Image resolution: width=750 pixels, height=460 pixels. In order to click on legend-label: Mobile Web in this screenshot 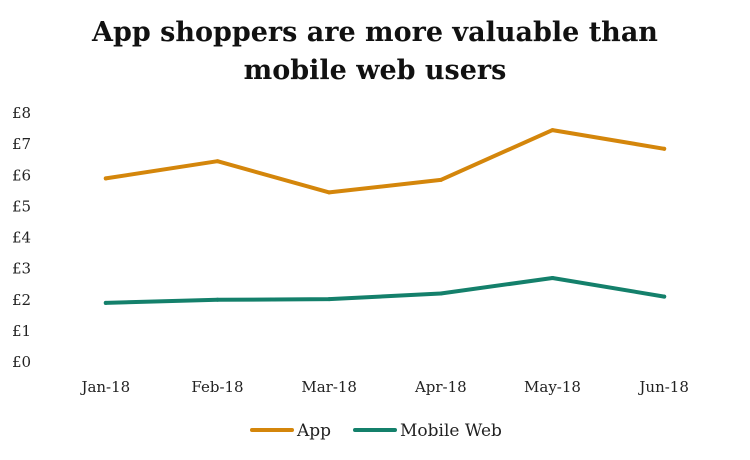, I will do `click(451, 431)`.